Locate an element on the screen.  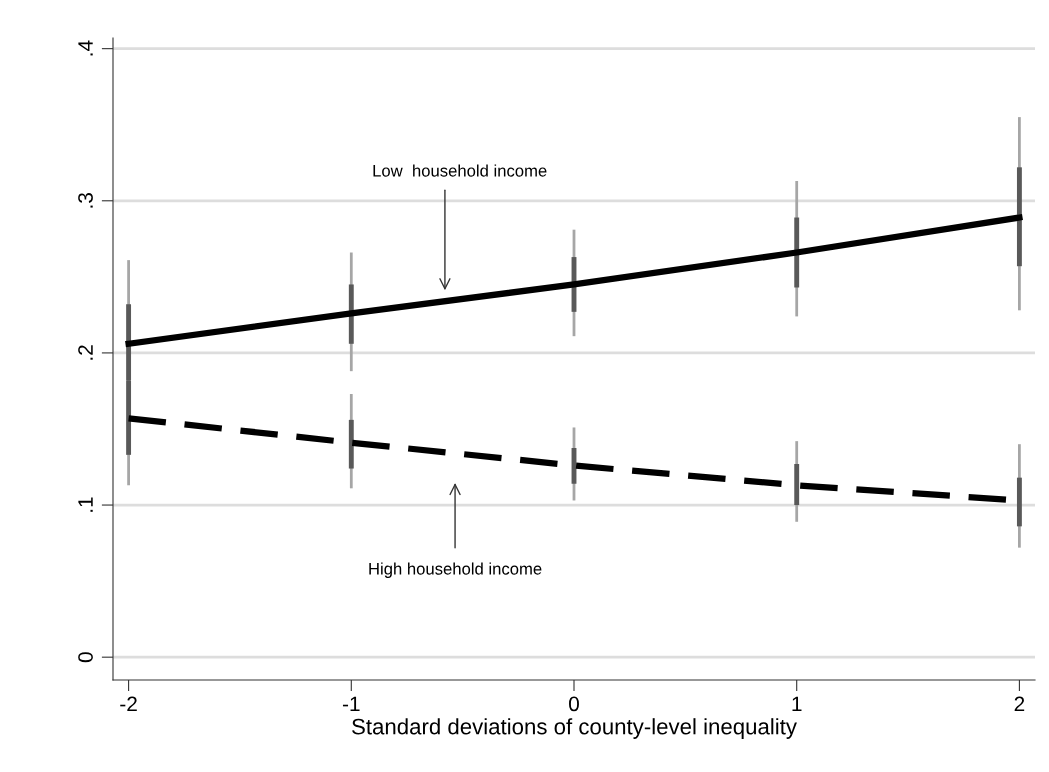
y-tick-label: .2 is located at coordinates (85, 352).